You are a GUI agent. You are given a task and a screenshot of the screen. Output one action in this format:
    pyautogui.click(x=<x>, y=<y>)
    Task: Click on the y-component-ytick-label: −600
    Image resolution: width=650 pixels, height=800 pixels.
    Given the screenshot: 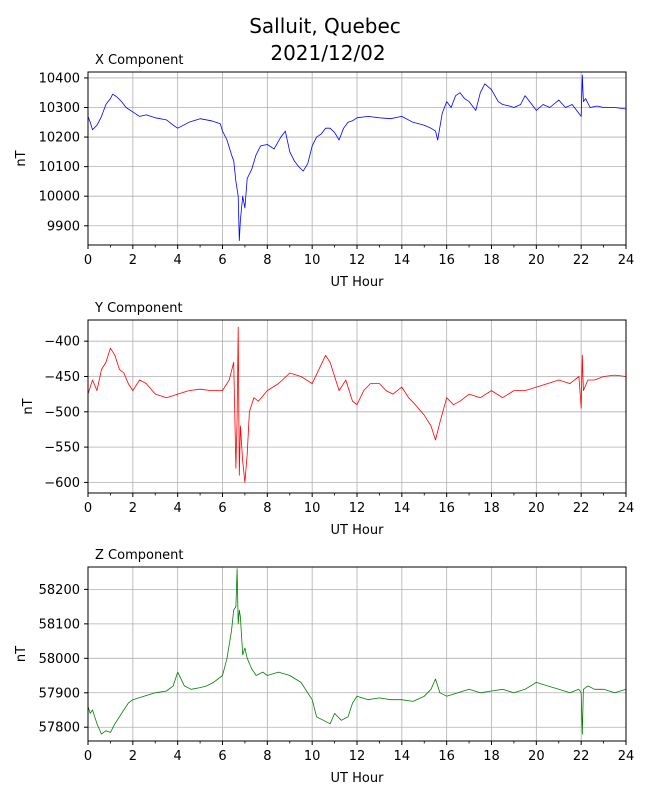 What is the action you would take?
    pyautogui.click(x=62, y=483)
    